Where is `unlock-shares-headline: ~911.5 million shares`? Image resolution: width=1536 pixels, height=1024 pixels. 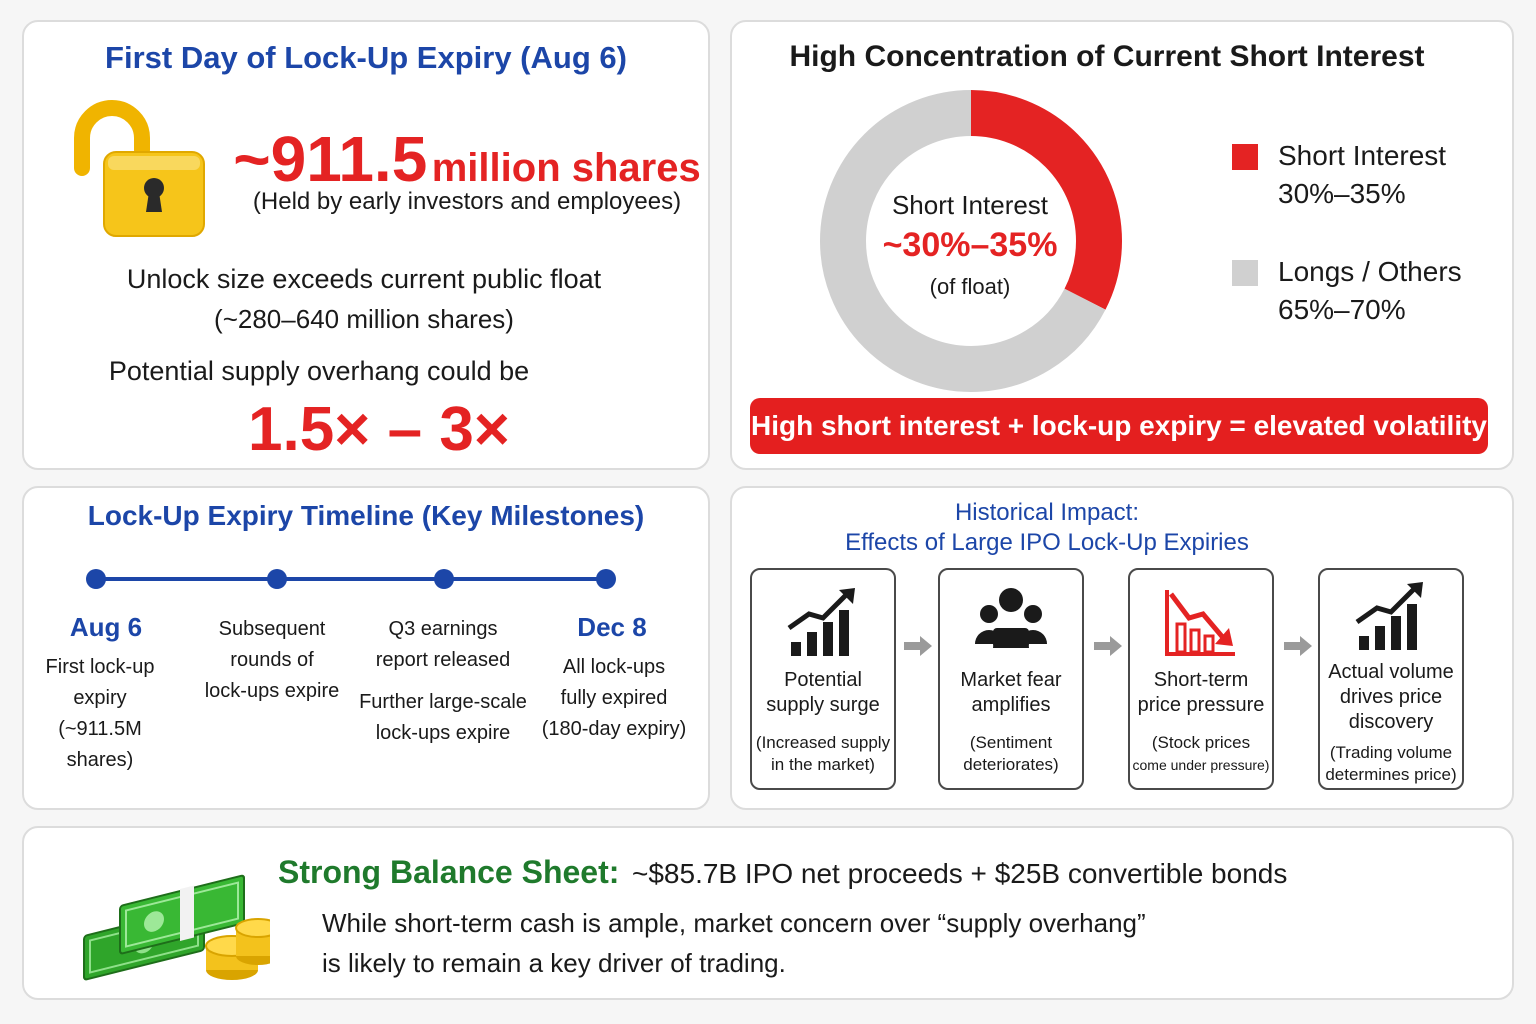
unlock-shares-headline: ~911.5 million shares is located at coordinates (467, 159).